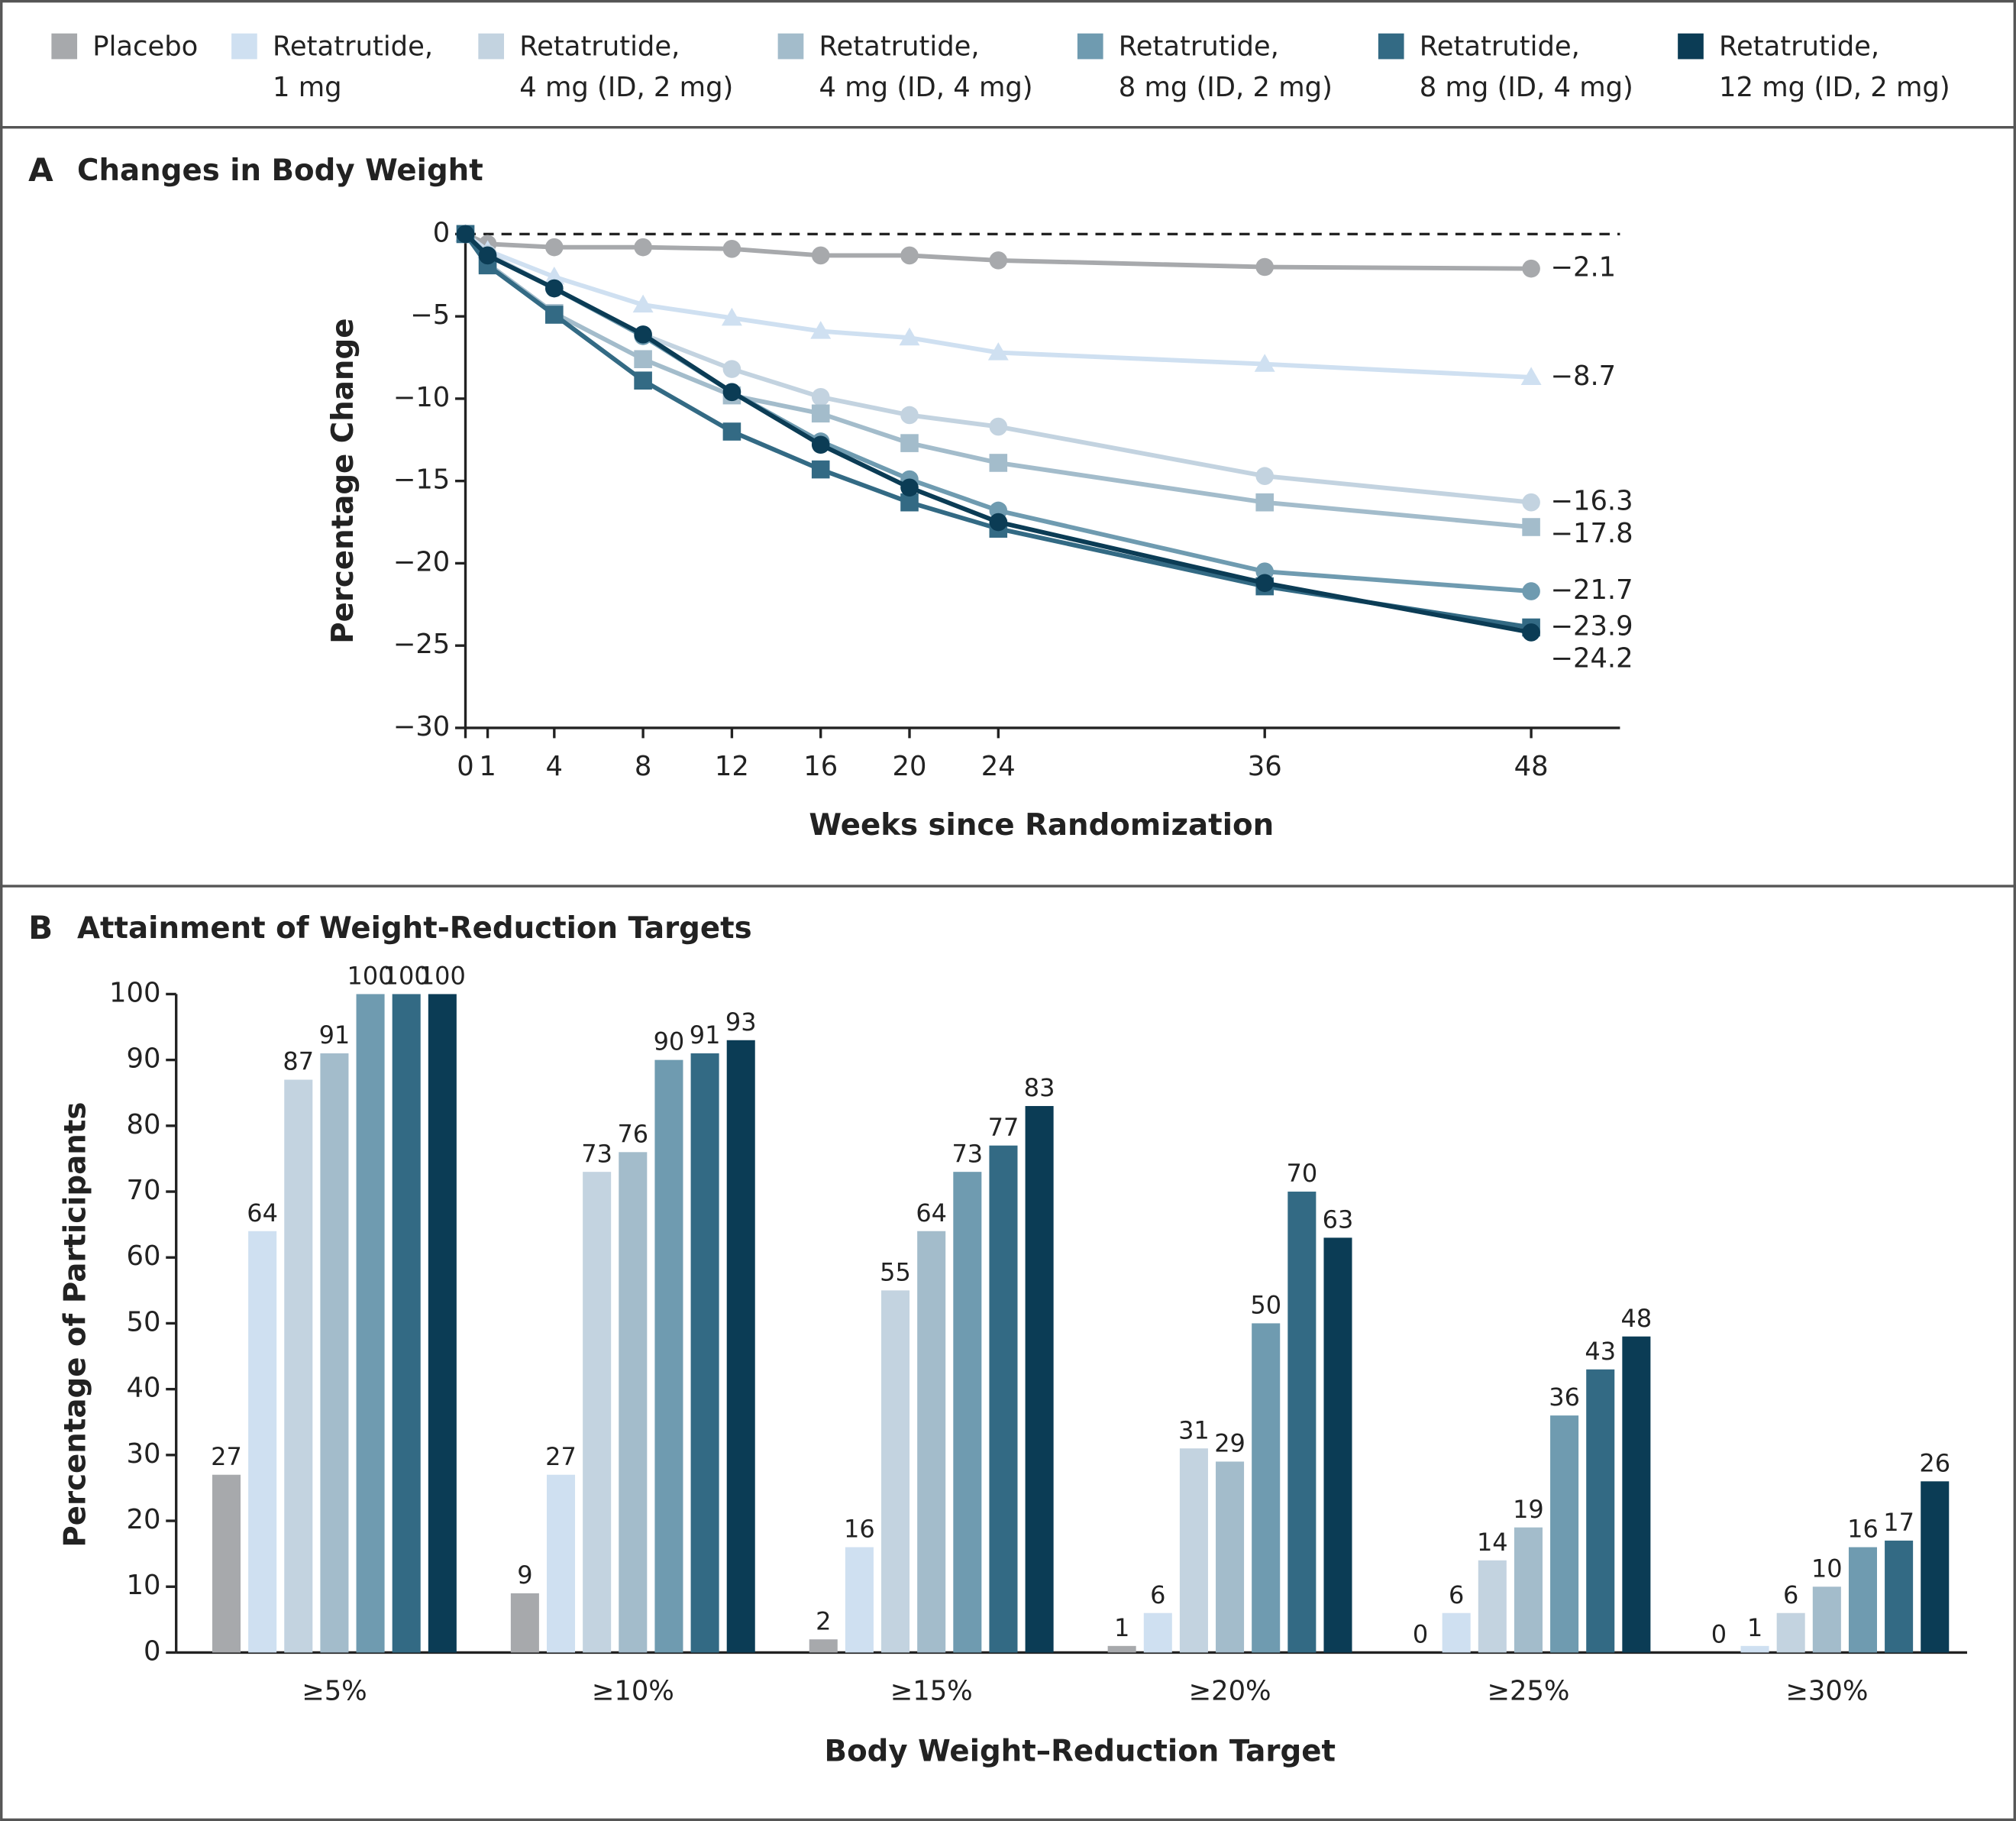 This screenshot has height=1821, width=2016. Describe the element at coordinates (999, 766) in the screenshot. I see `x-tick-label: 24` at that location.